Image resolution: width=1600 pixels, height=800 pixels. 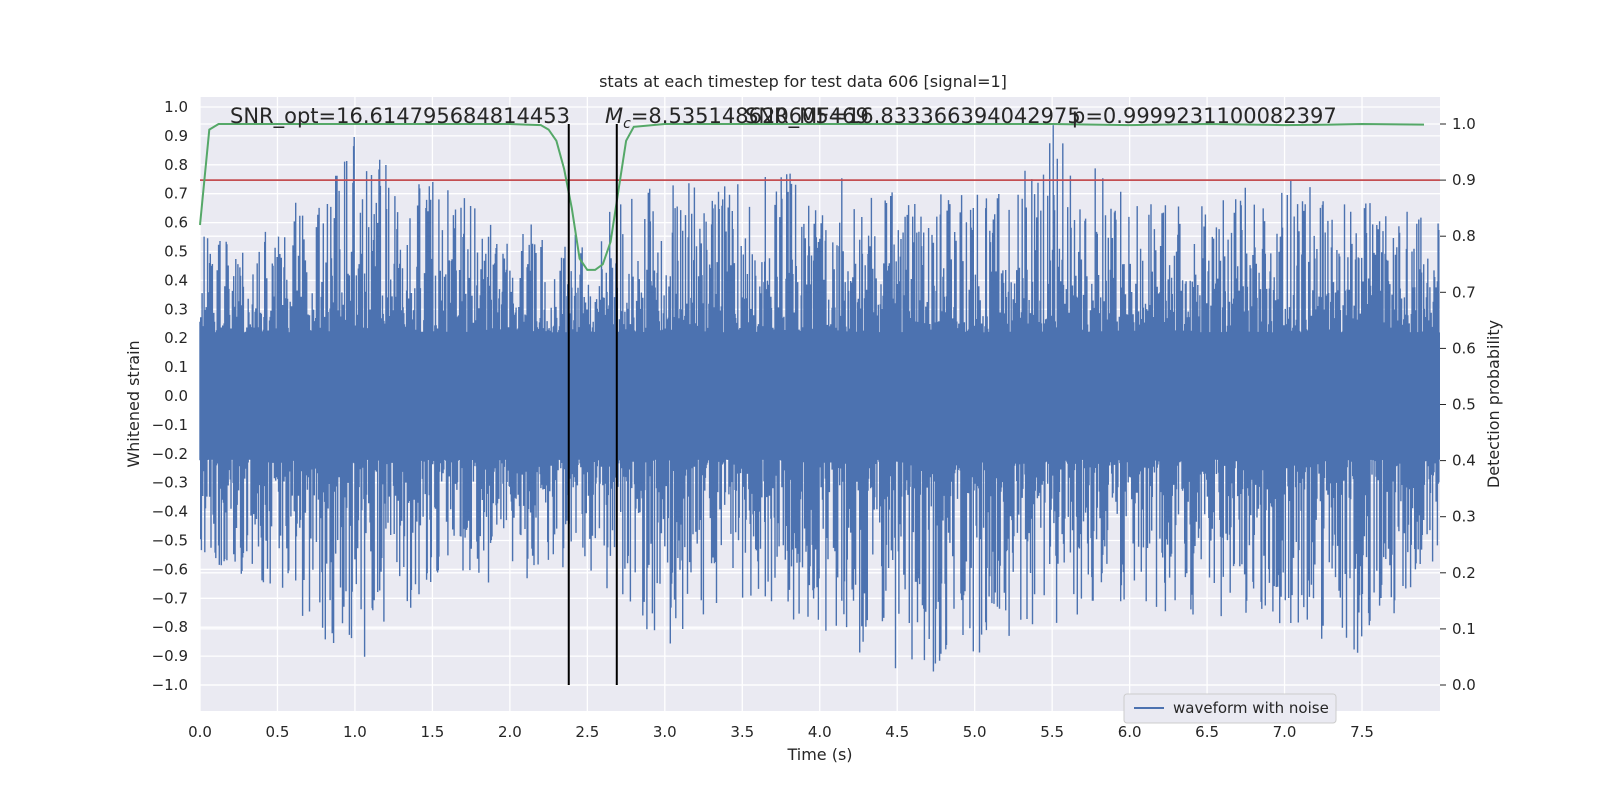 I want to click on x-tick-label: 3.5, so click(x=742, y=732).